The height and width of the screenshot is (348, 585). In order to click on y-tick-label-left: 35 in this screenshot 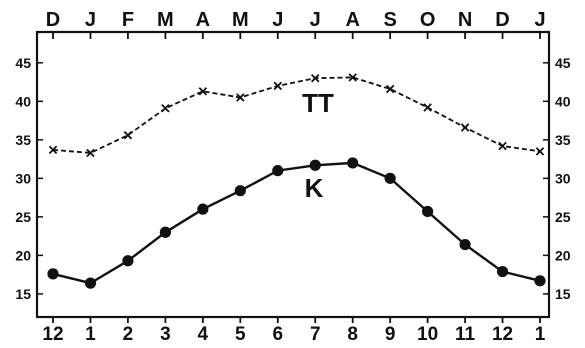, I will do `click(23, 140)`.